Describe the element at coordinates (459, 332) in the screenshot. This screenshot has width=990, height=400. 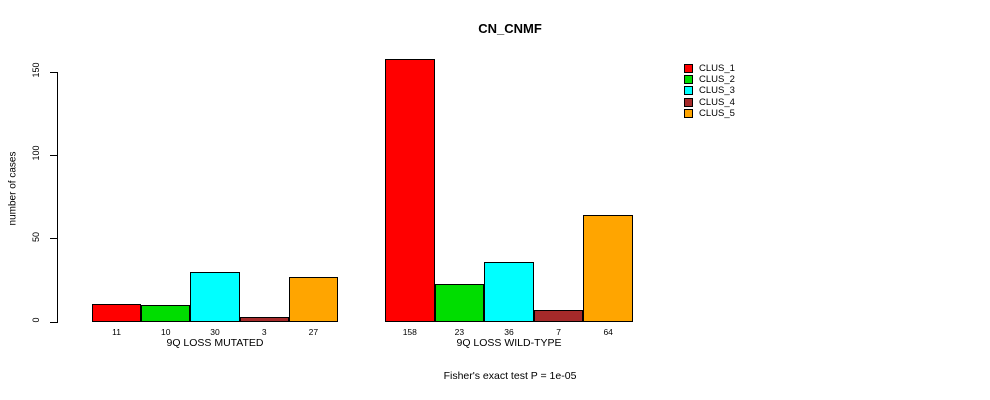
I see `bar-value-label-clus_2-group-2: 23` at that location.